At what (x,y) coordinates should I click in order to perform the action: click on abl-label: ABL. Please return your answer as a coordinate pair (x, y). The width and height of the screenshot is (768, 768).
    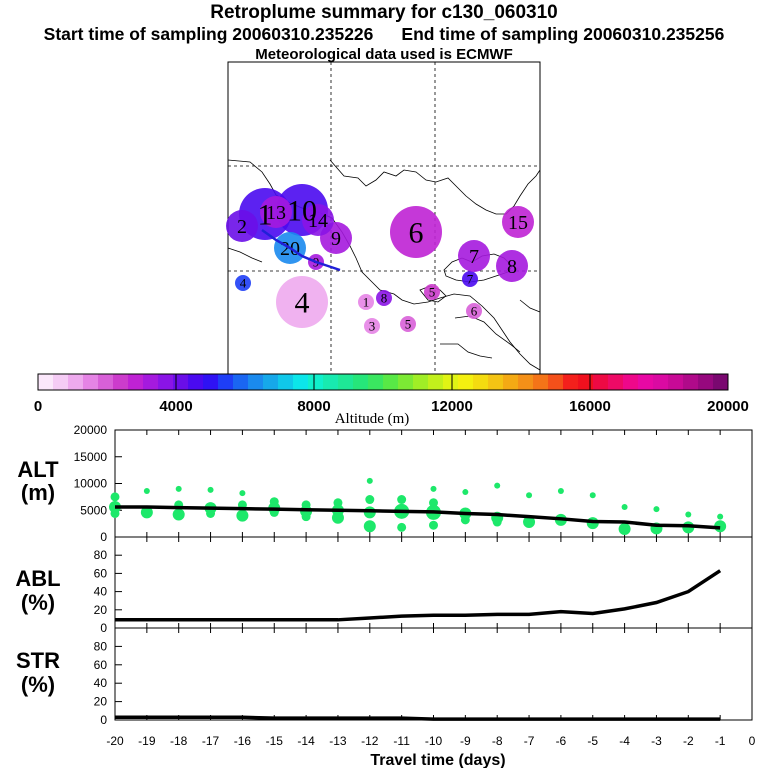
    Looking at the image, I should click on (37, 578).